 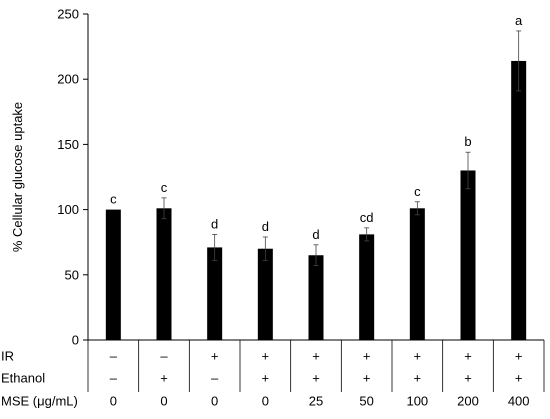 I want to click on significance-label: a, so click(x=519, y=20).